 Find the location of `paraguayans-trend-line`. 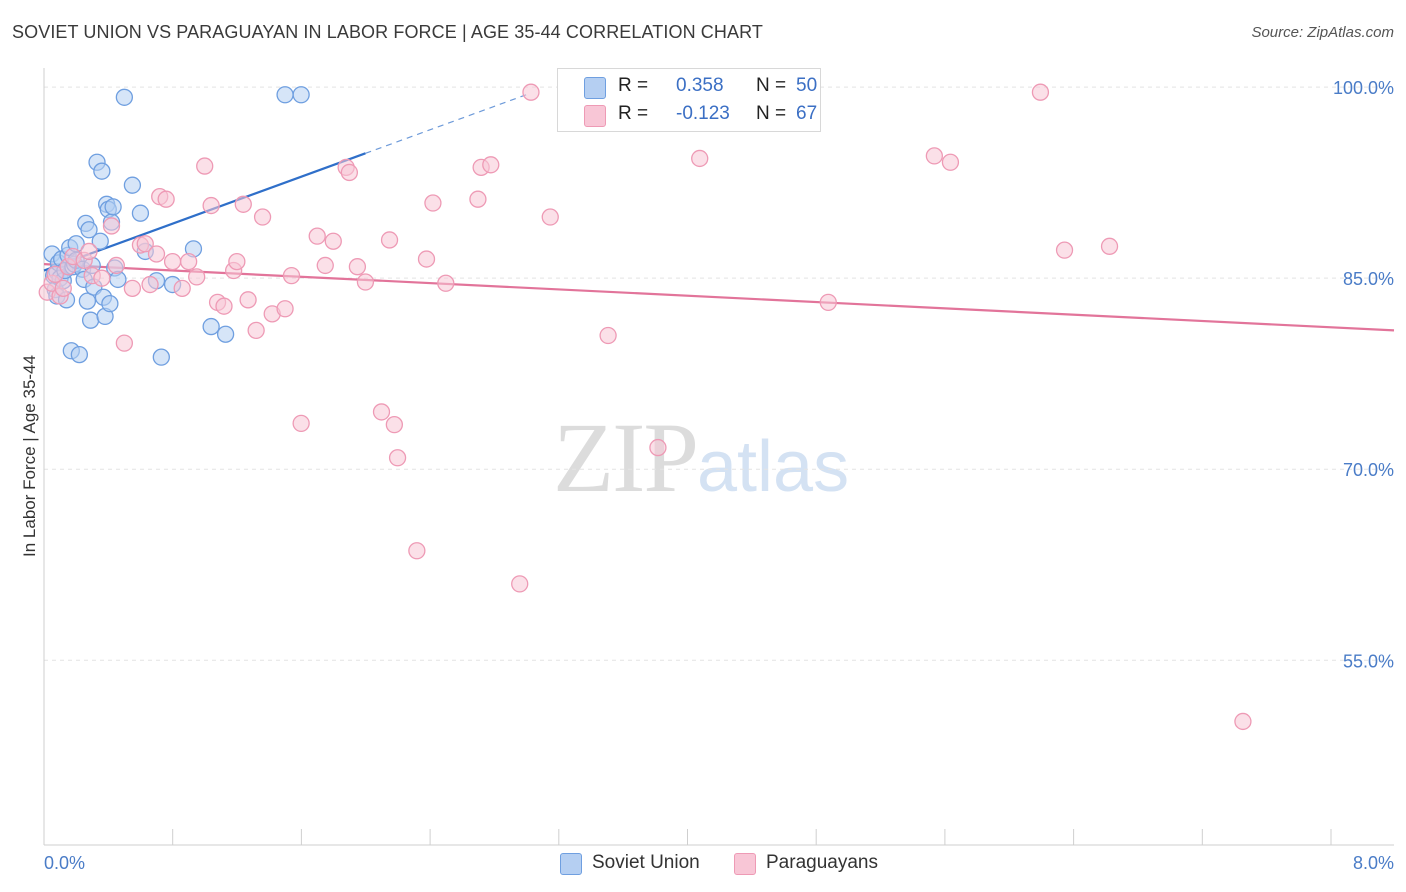

paraguayans-trend-line is located at coordinates (719, 297).